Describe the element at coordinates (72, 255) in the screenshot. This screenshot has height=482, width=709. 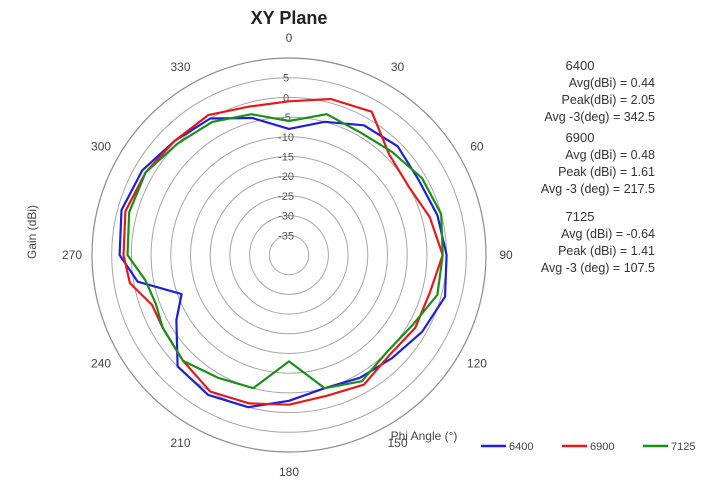
I see `angle-tick-label: 270` at that location.